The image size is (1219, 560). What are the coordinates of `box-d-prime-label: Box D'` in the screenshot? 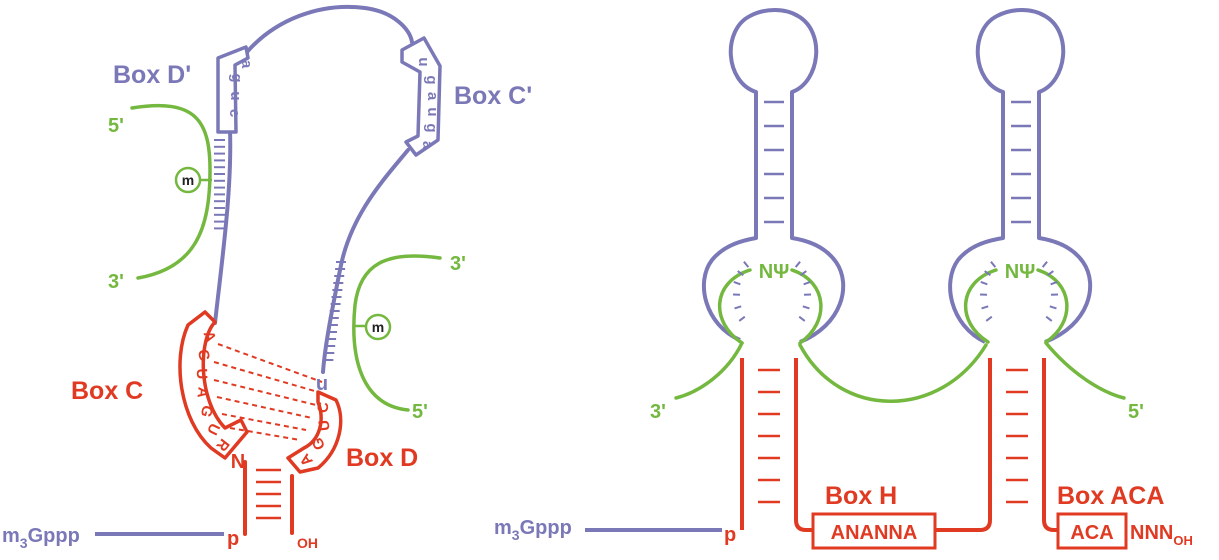 It's located at (152, 75).